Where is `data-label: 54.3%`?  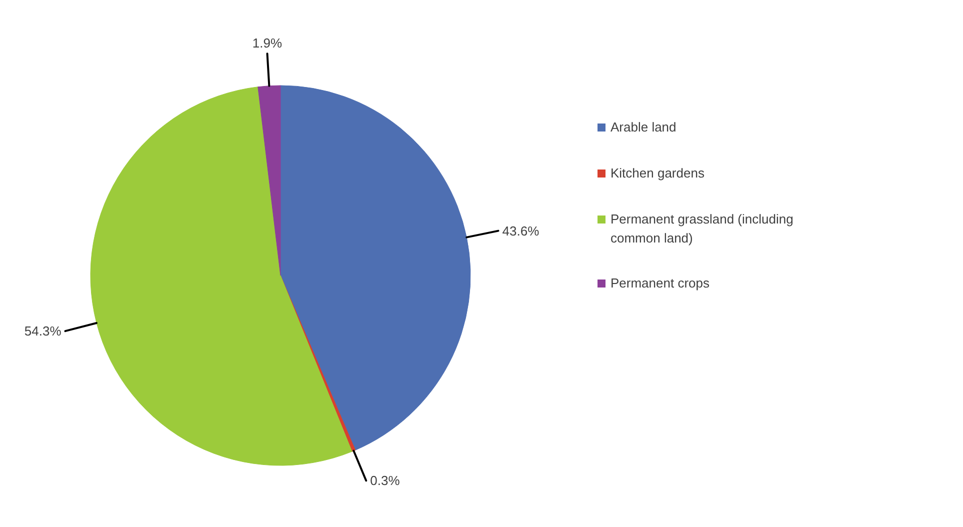
data-label: 54.3% is located at coordinates (43, 331).